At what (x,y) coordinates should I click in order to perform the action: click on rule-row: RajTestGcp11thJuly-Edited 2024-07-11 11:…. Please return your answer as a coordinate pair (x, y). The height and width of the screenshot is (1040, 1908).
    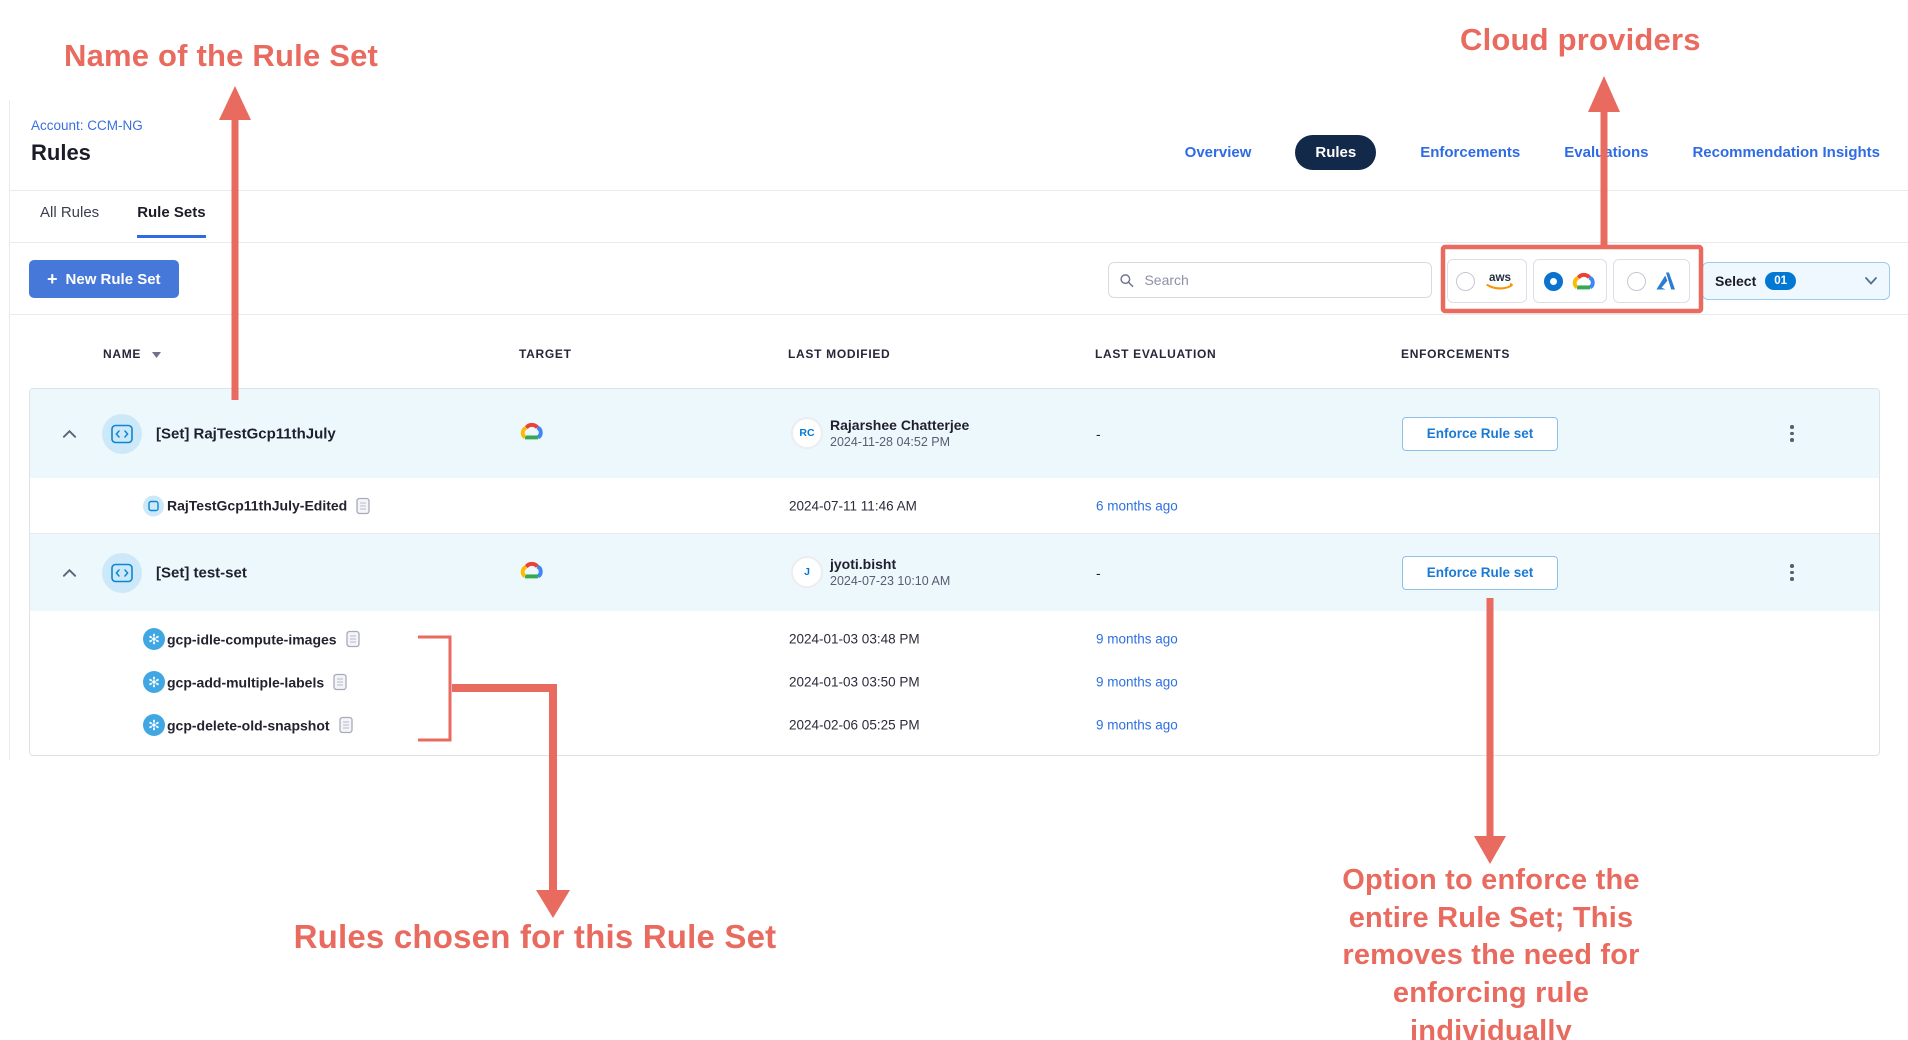
    Looking at the image, I should click on (954, 506).